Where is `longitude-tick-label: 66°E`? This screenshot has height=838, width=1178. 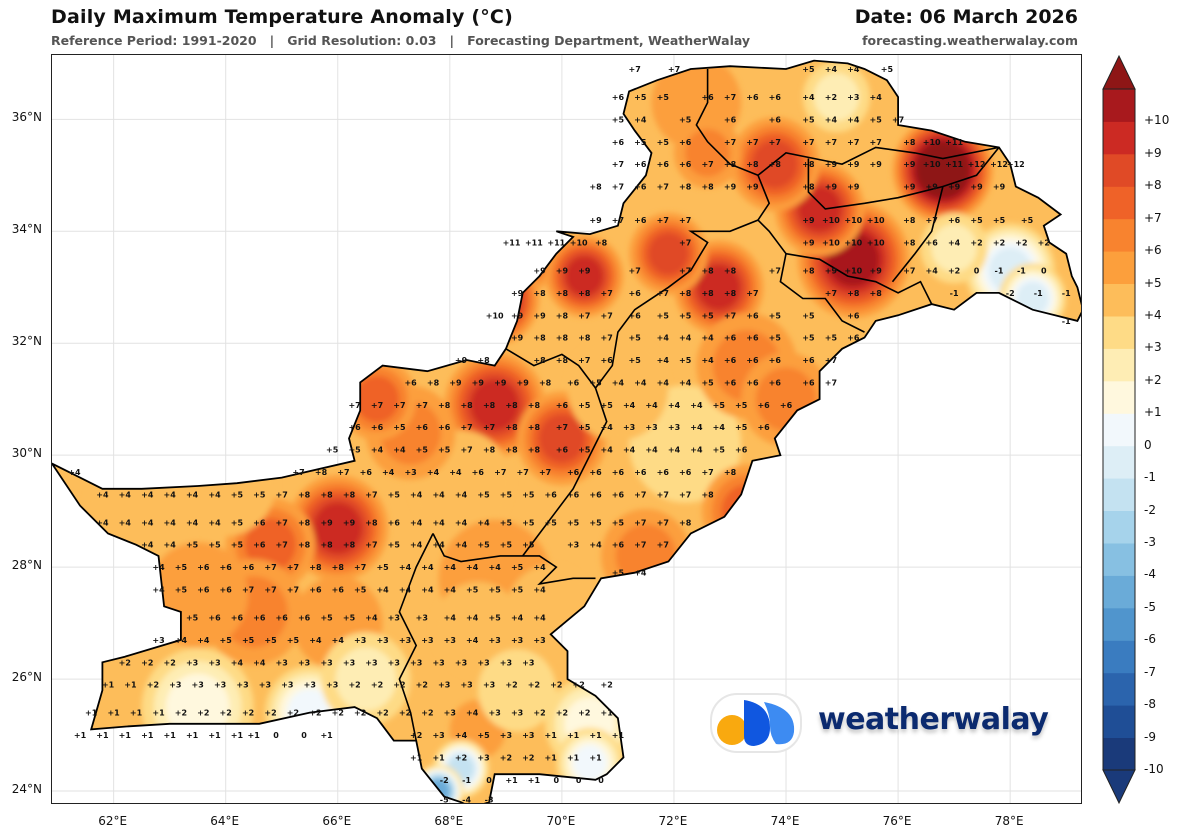
longitude-tick-label: 66°E is located at coordinates (337, 821).